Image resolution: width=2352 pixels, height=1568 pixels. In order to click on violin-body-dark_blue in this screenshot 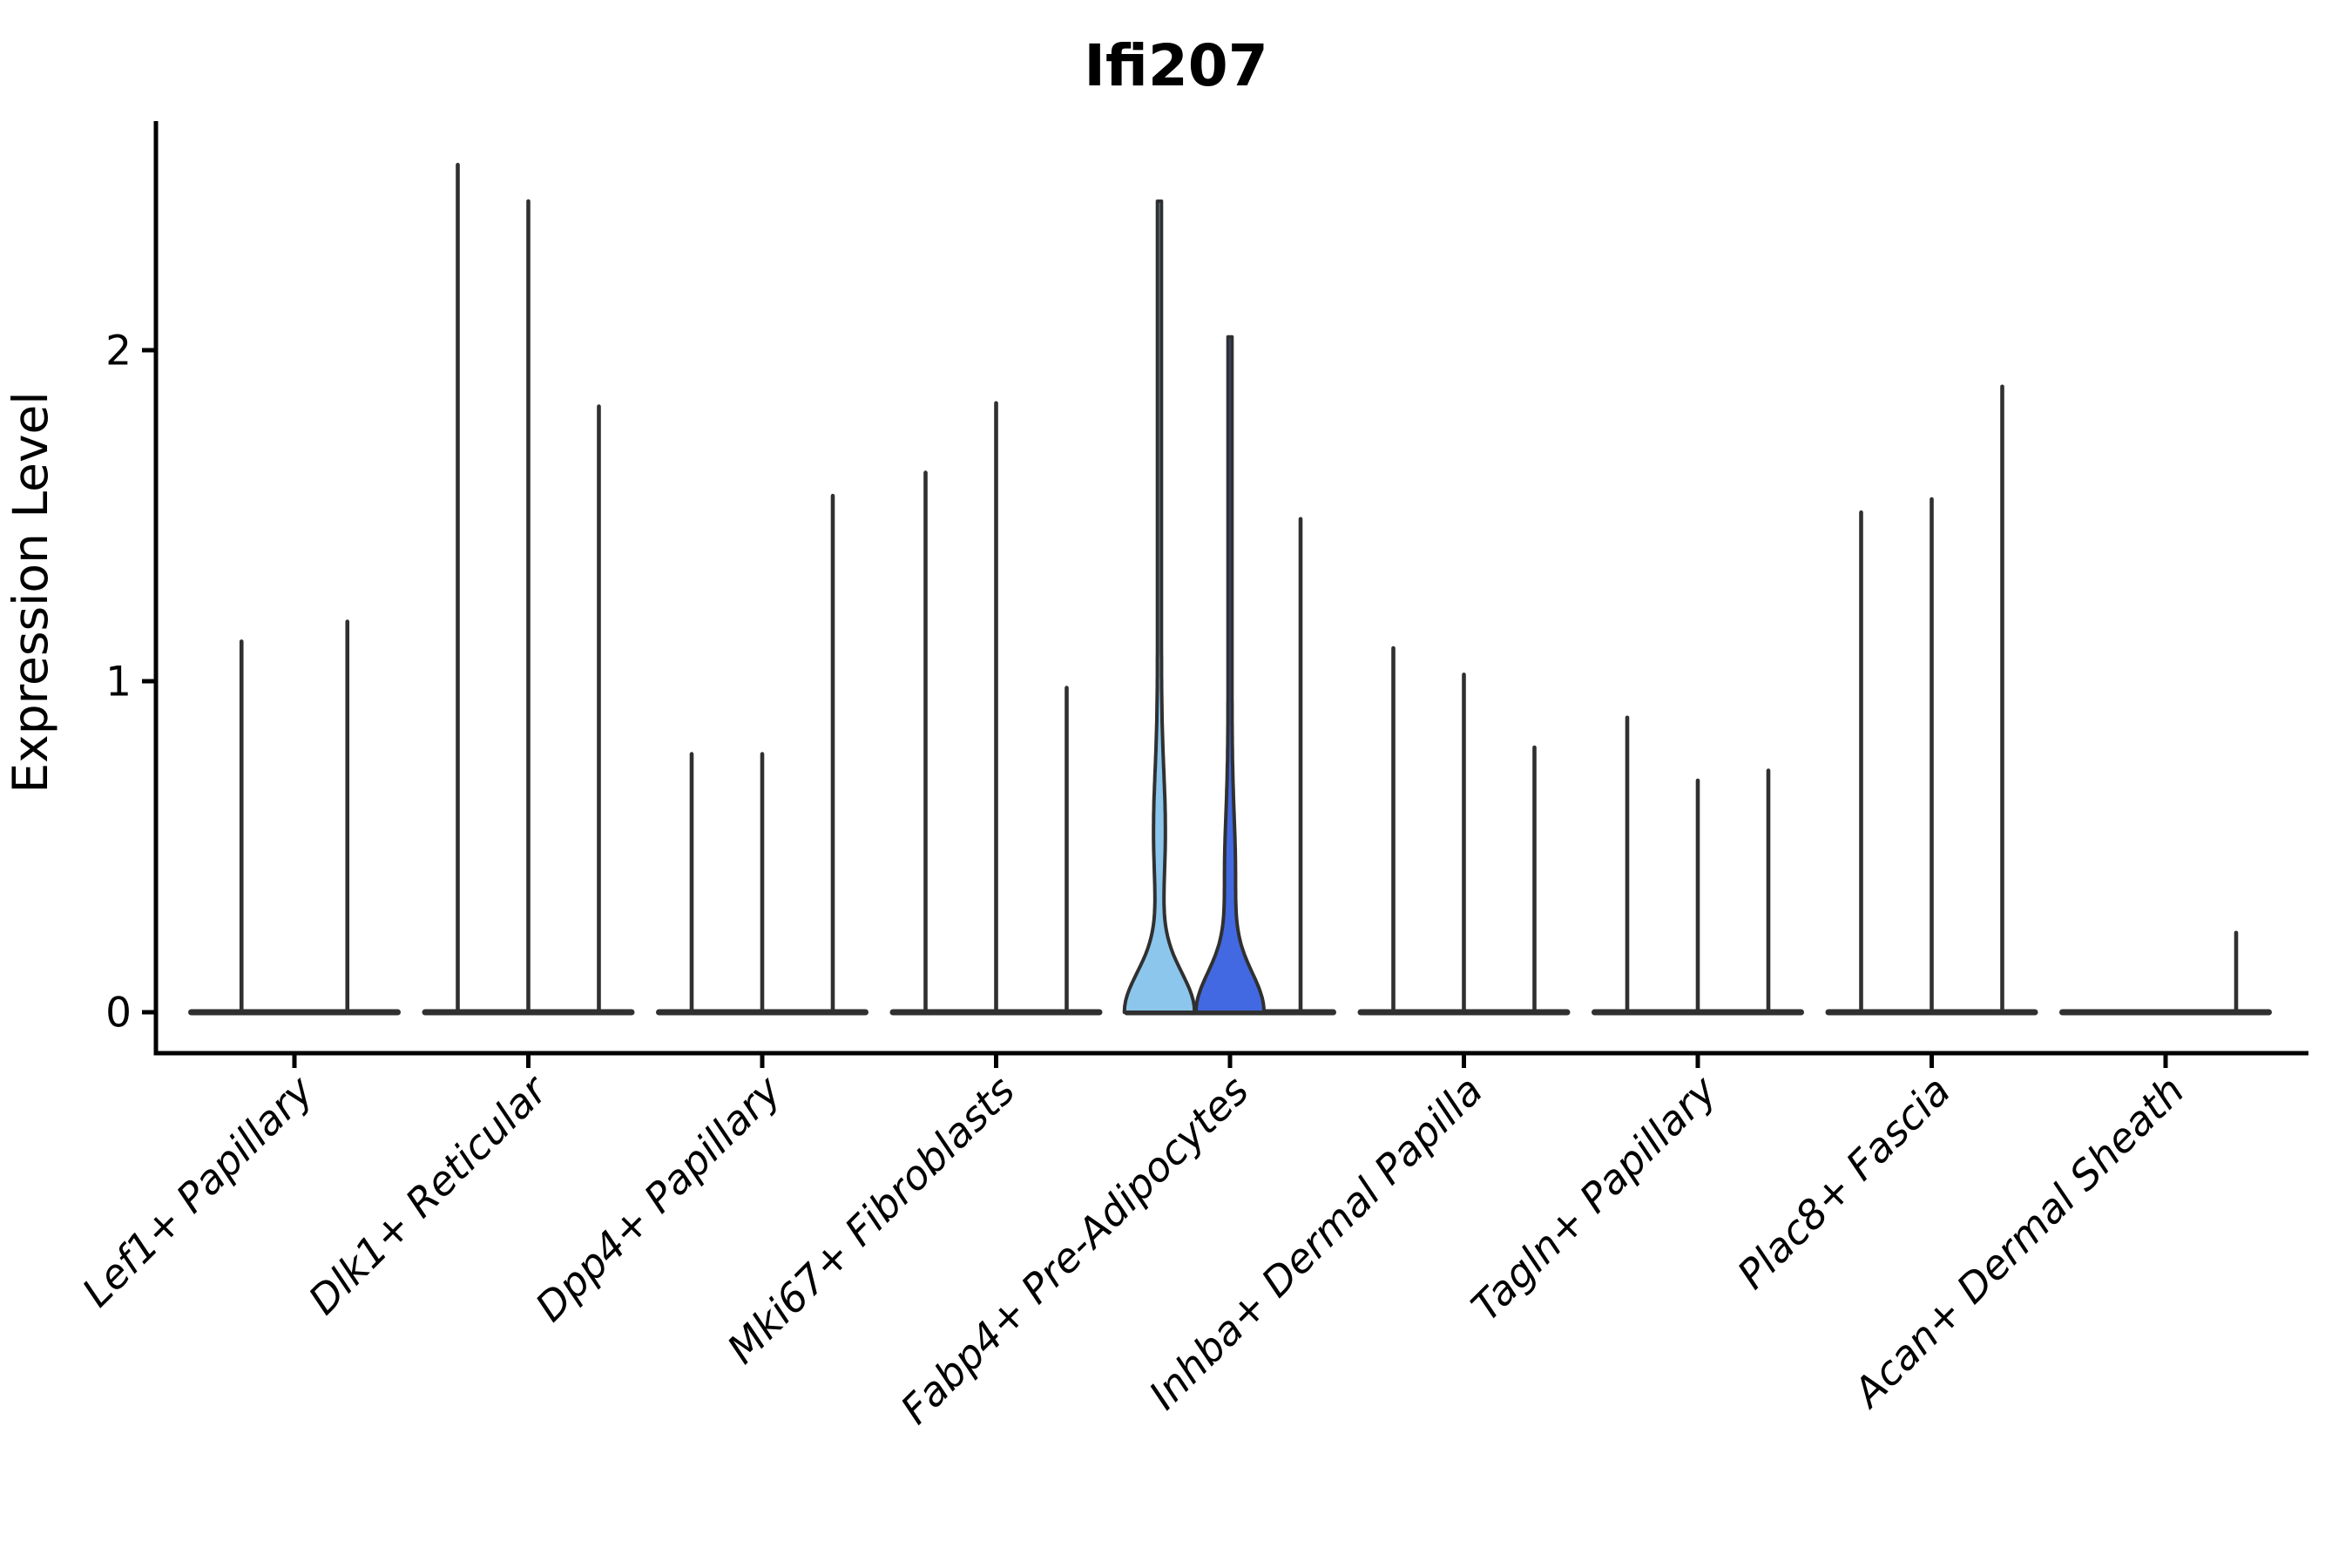, I will do `click(1230, 674)`.